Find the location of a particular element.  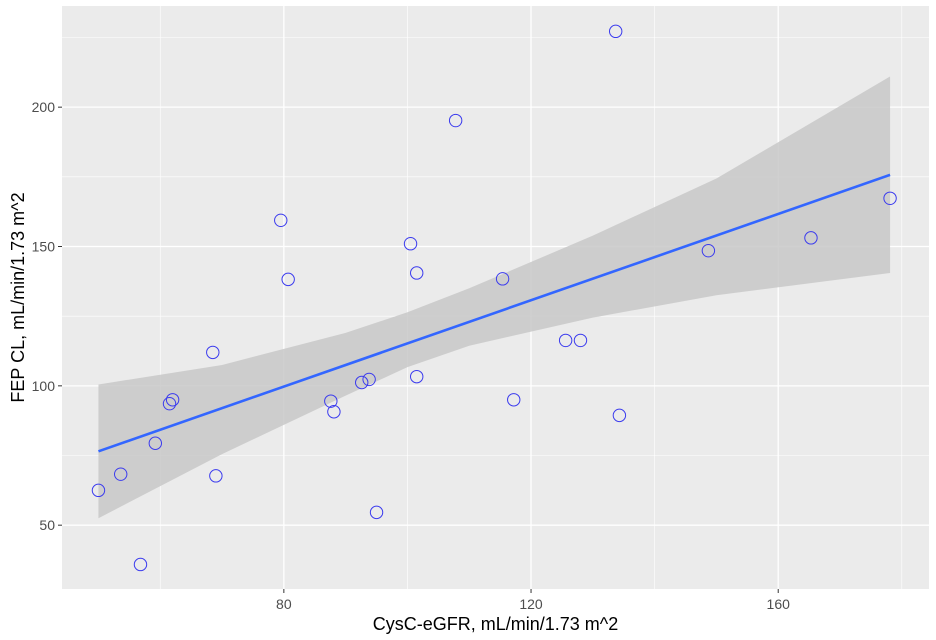

y-tick-label: 150 is located at coordinates (44, 247).